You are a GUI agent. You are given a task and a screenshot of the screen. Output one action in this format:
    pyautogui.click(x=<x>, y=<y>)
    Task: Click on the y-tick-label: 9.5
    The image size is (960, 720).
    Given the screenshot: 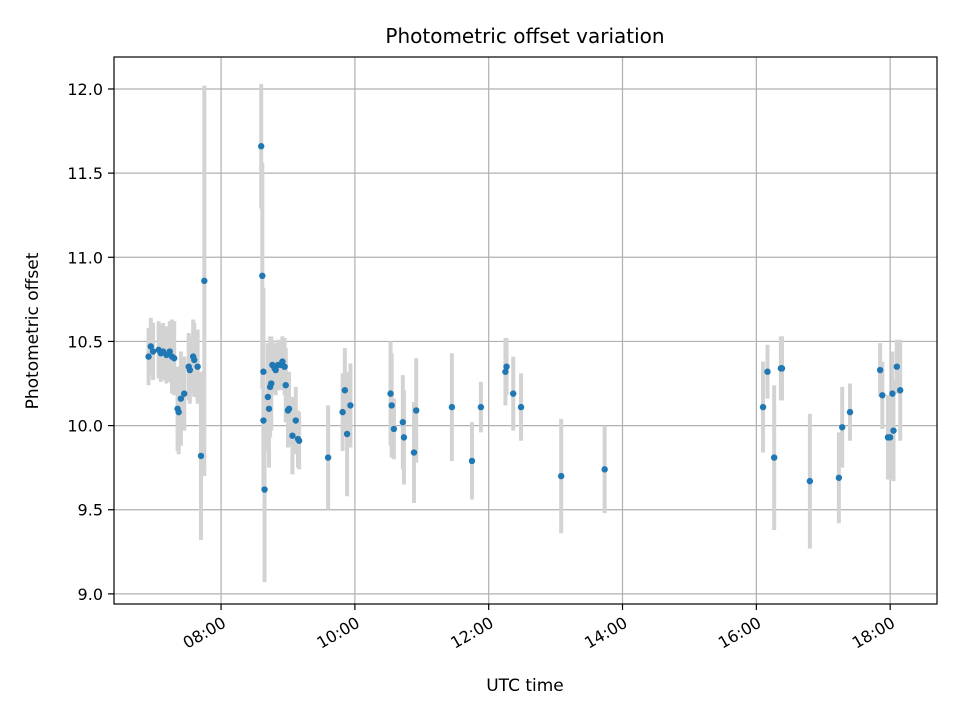 What is the action you would take?
    pyautogui.click(x=90, y=510)
    